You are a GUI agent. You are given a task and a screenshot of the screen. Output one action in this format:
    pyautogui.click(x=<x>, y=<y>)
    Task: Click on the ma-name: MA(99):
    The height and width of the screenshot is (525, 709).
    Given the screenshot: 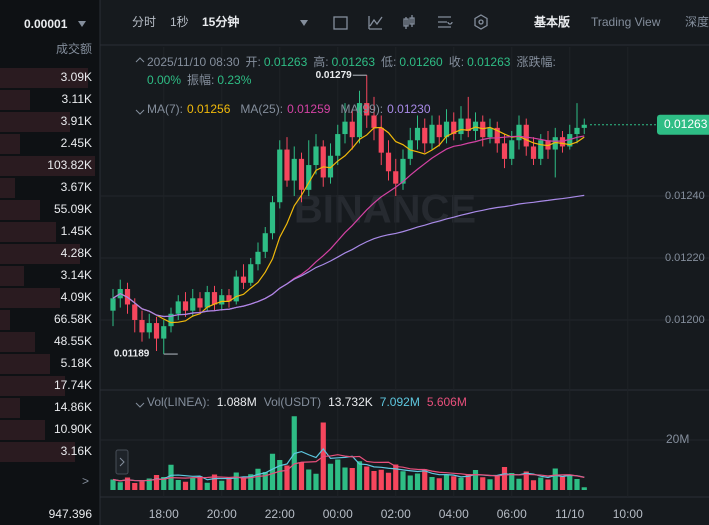 What is the action you would take?
    pyautogui.click(x=361, y=109)
    